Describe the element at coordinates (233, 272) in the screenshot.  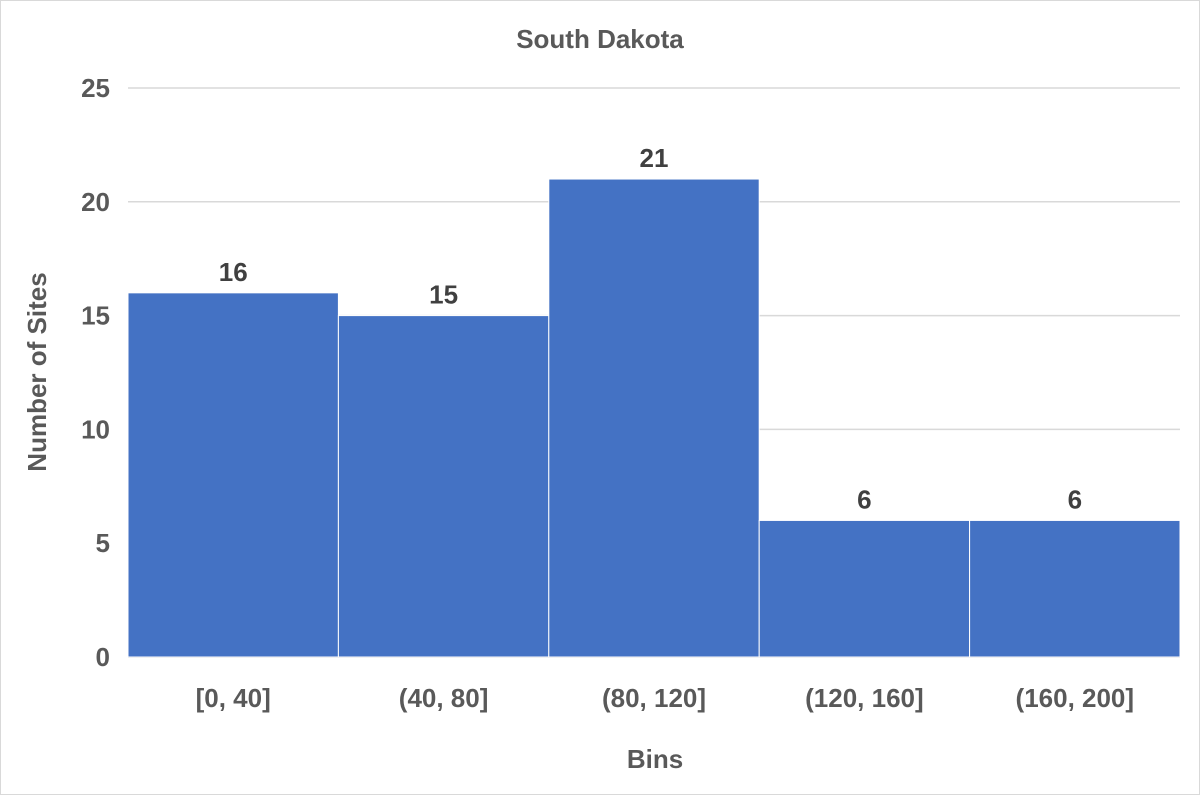
I see `data-label: 16` at that location.